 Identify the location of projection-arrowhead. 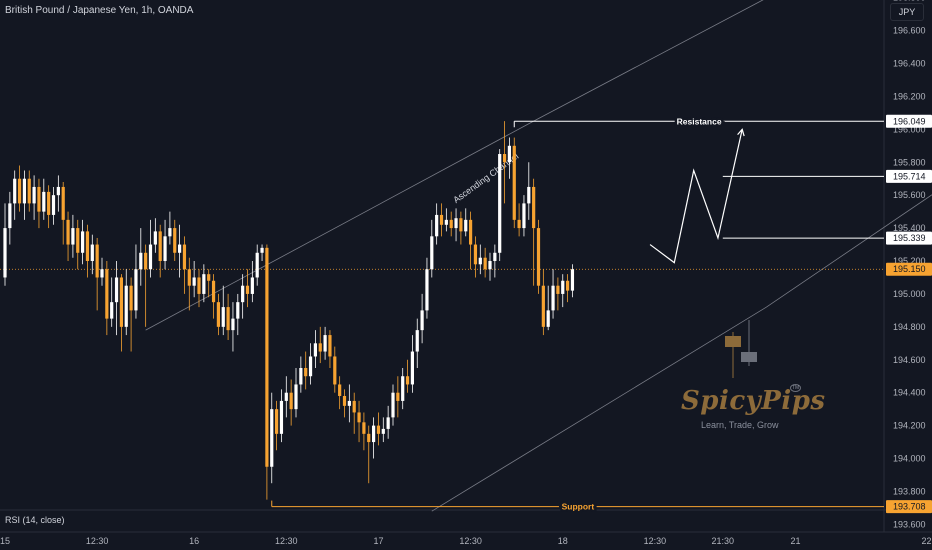
(741, 132).